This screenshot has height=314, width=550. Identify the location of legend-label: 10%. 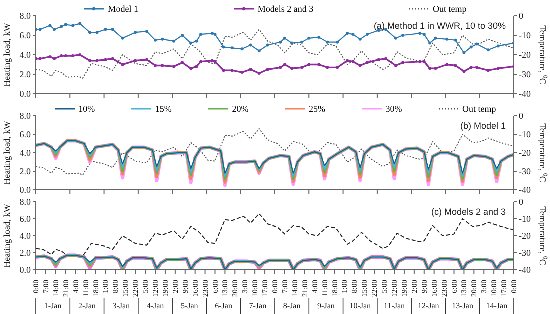
(87, 109).